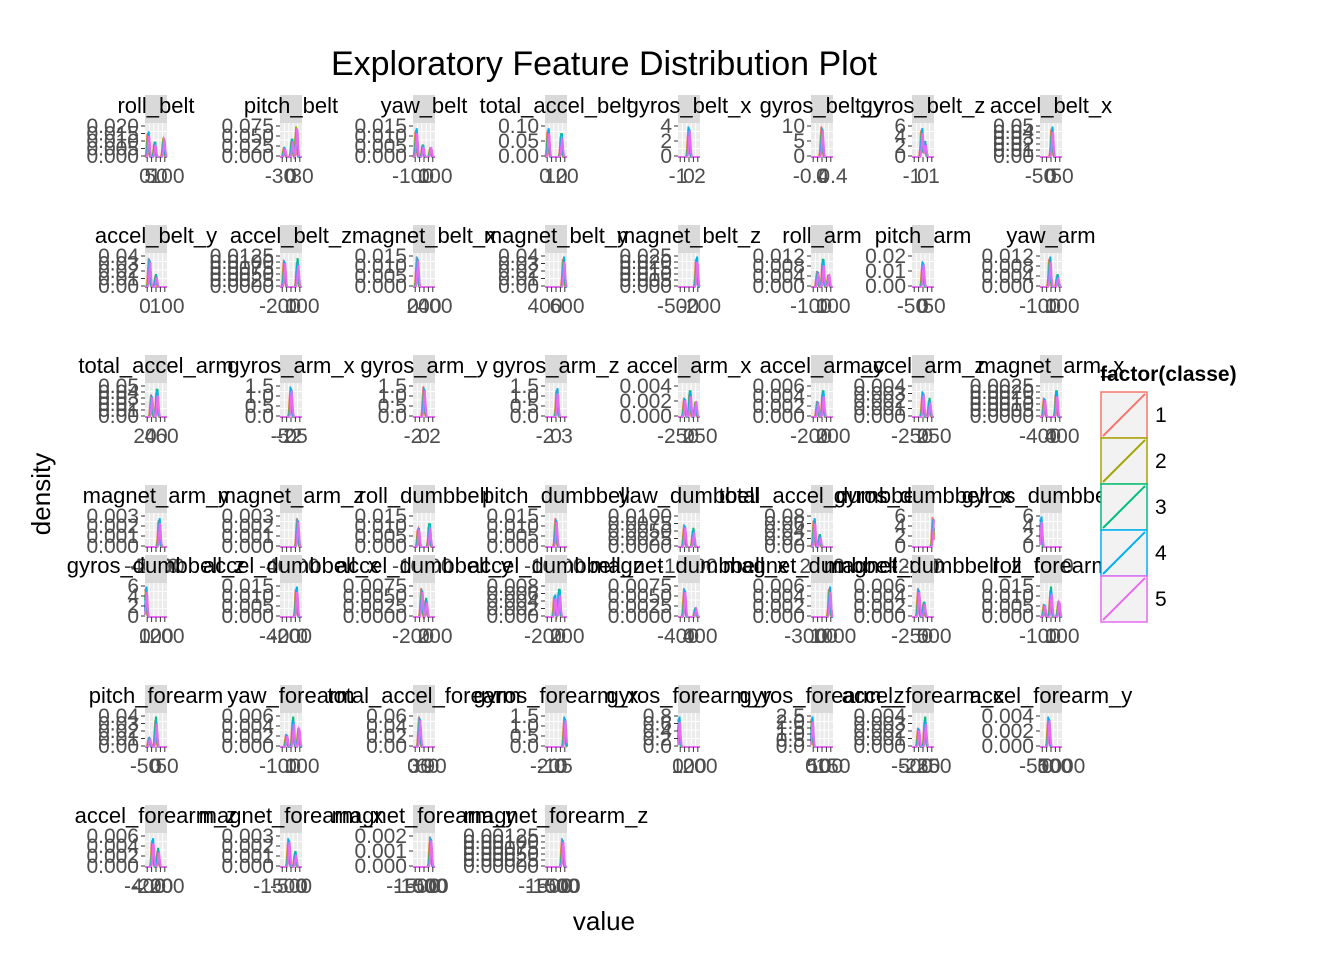  Describe the element at coordinates (833, 636) in the screenshot. I see `x-tick-label: 1000` at that location.